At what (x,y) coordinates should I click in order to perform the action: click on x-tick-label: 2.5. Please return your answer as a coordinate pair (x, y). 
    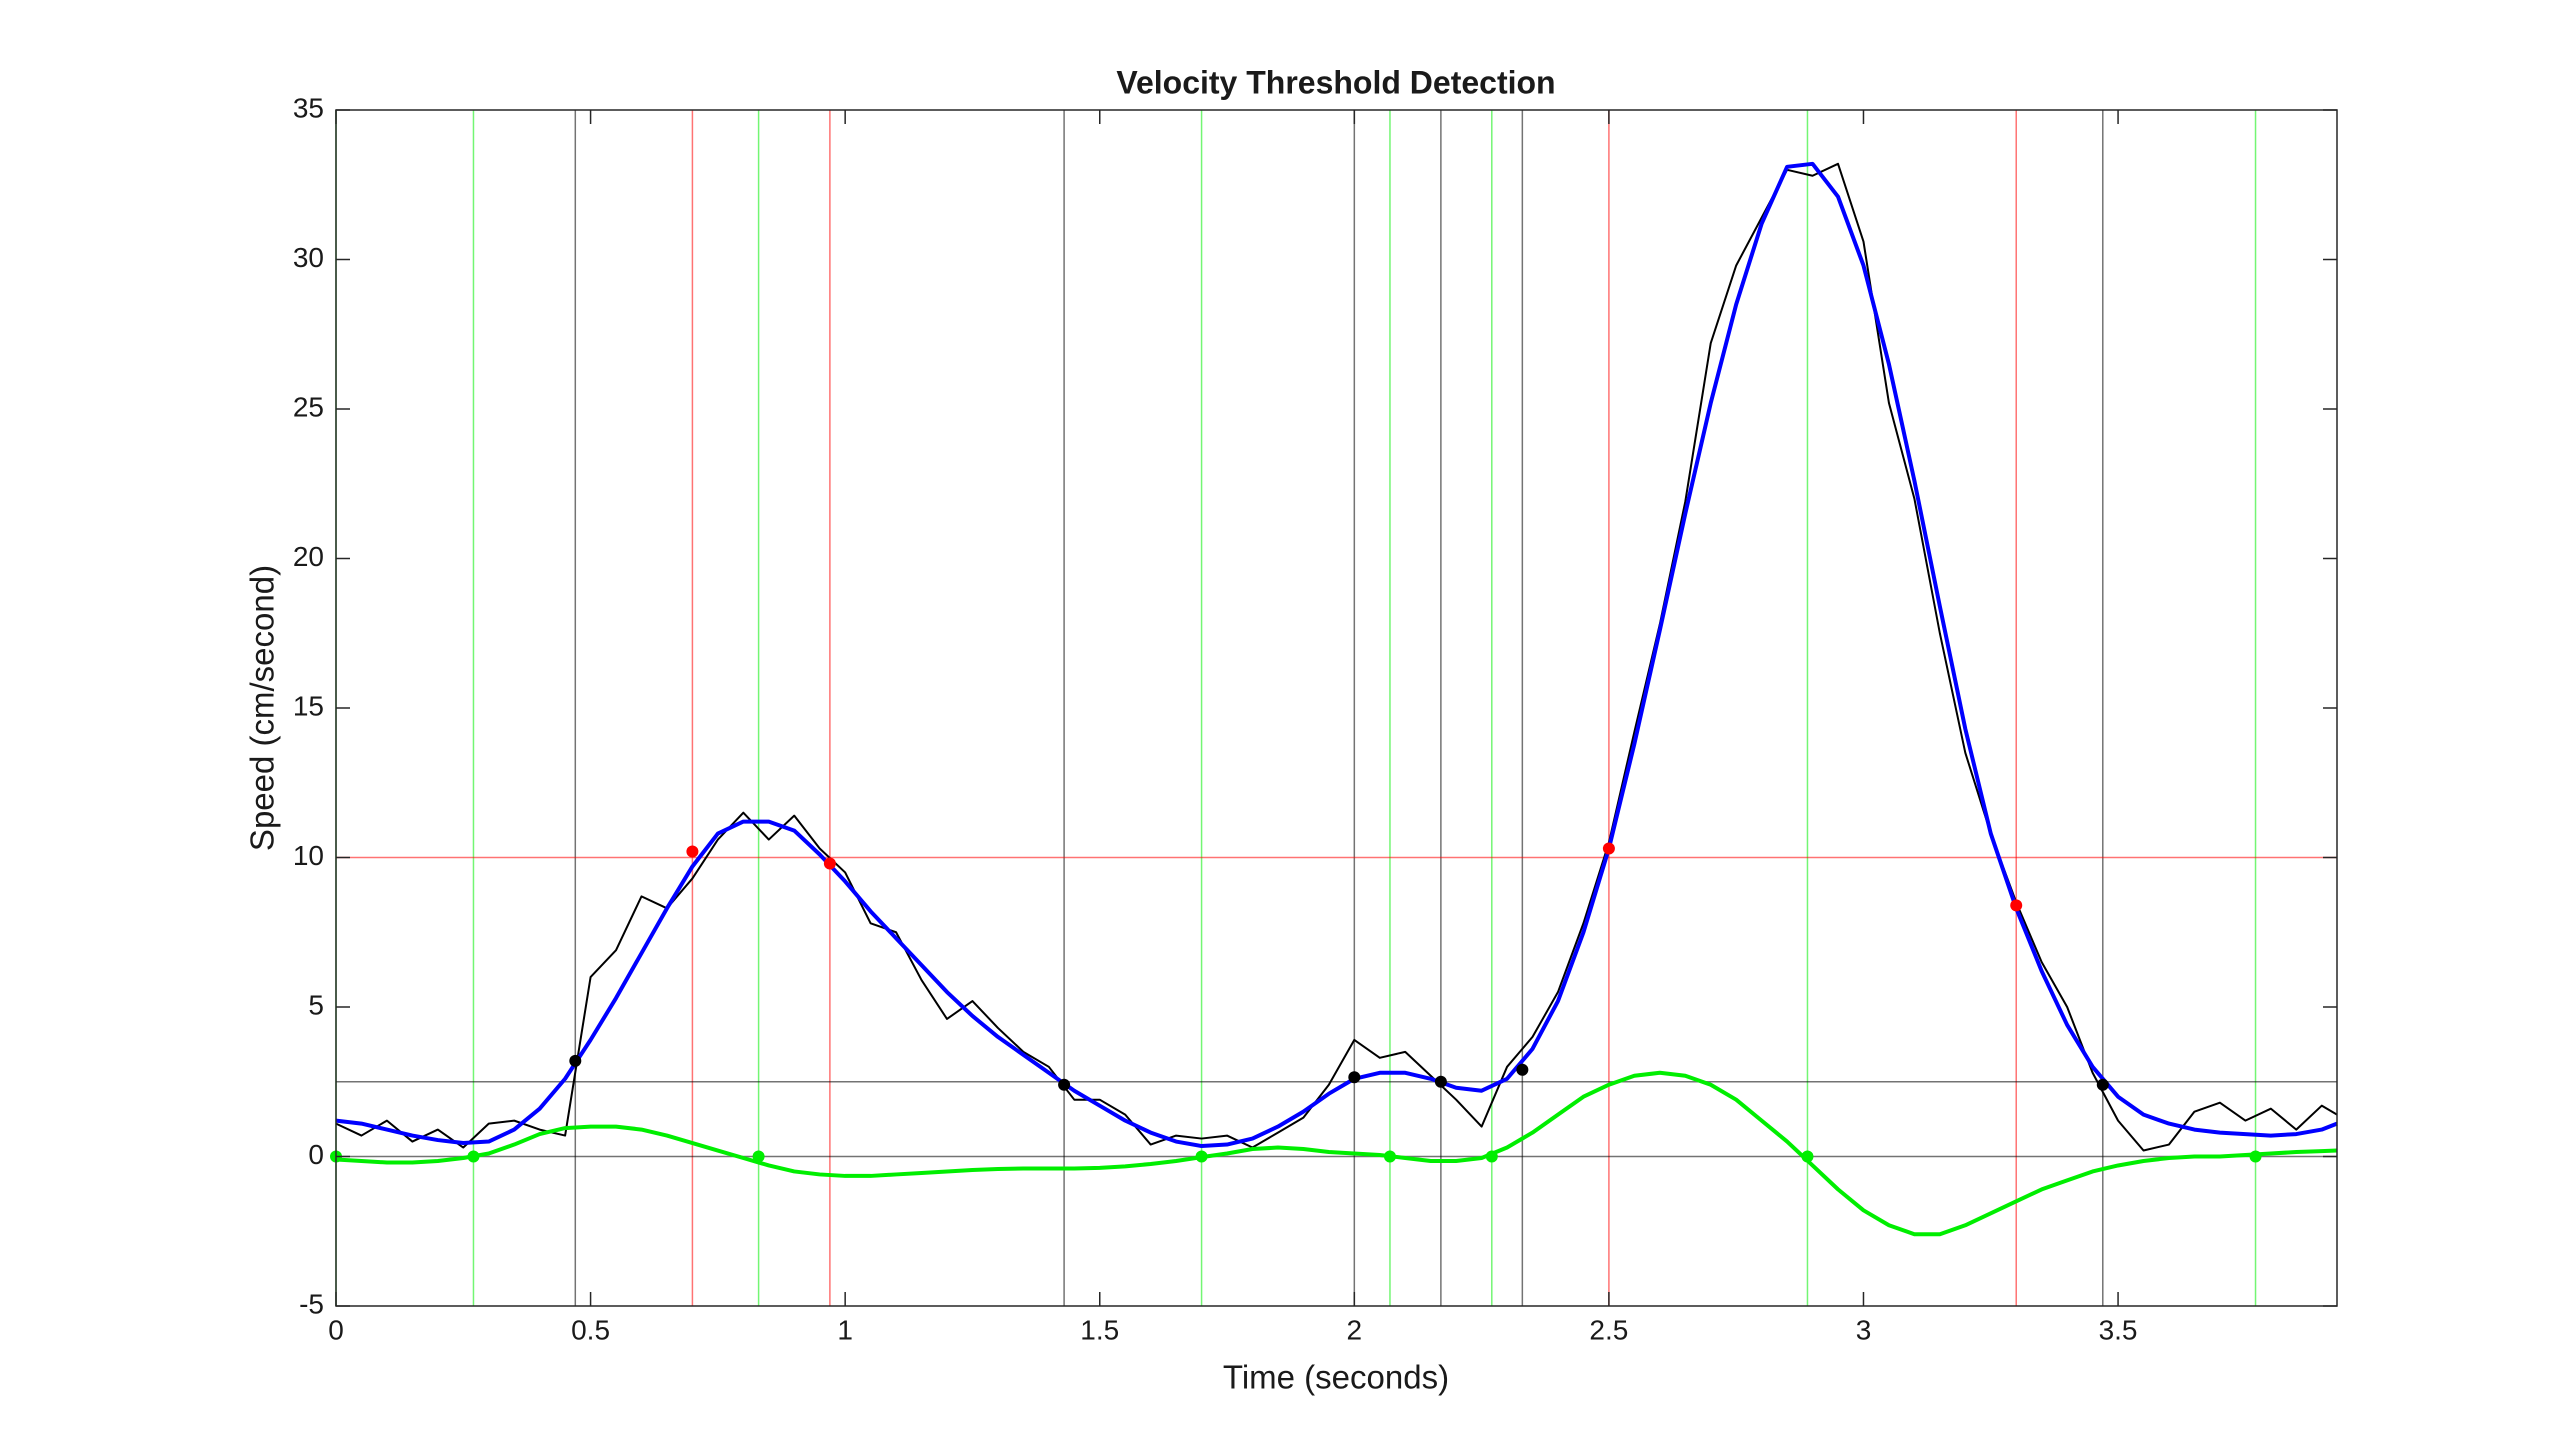
    Looking at the image, I should click on (1608, 1329).